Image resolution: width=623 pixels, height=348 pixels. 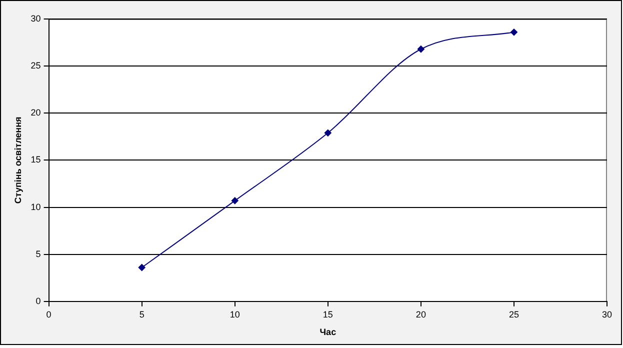 I want to click on x-tick-label: 20, so click(x=421, y=314).